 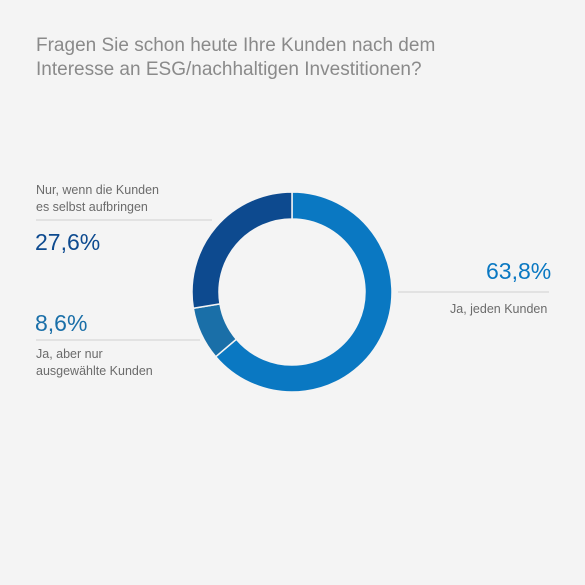 What do you see at coordinates (94, 363) in the screenshot?
I see `category-label-ja-aber-nur: Ja, aber nur ausgewählte Kunden` at bounding box center [94, 363].